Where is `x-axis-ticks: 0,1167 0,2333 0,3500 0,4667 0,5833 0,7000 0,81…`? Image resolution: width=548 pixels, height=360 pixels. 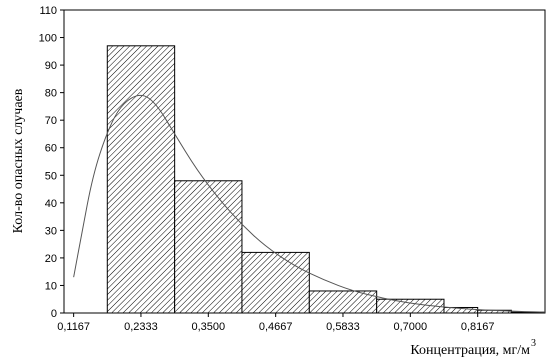
x-axis-ticks: 0,1167 0,2333 0,3500 0,4667 0,5833 0,7000 0,81… is located at coordinates (276, 323).